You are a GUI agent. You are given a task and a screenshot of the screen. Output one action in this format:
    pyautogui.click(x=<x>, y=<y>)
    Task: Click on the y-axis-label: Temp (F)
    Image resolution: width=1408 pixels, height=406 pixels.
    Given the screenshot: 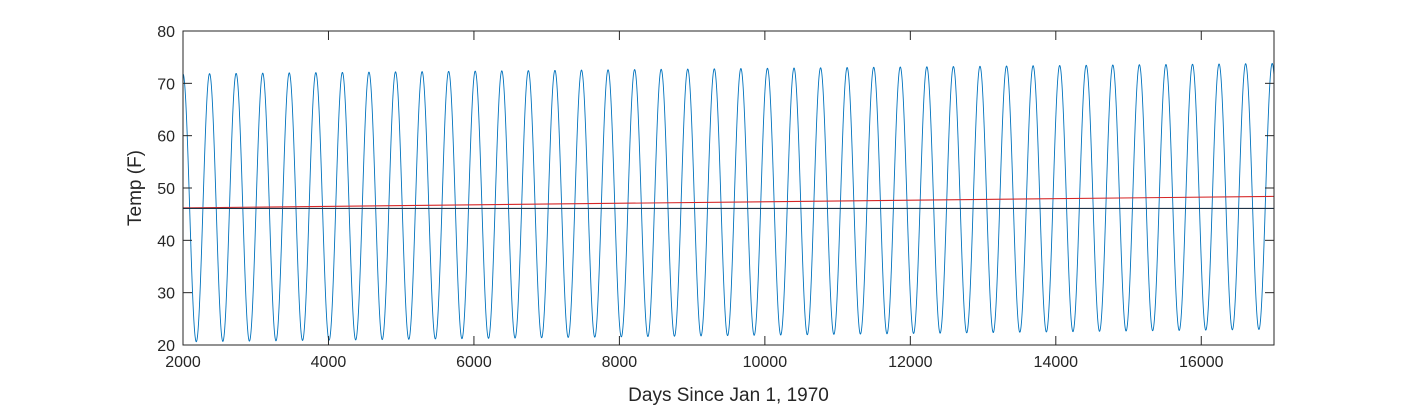 What is the action you would take?
    pyautogui.click(x=135, y=188)
    